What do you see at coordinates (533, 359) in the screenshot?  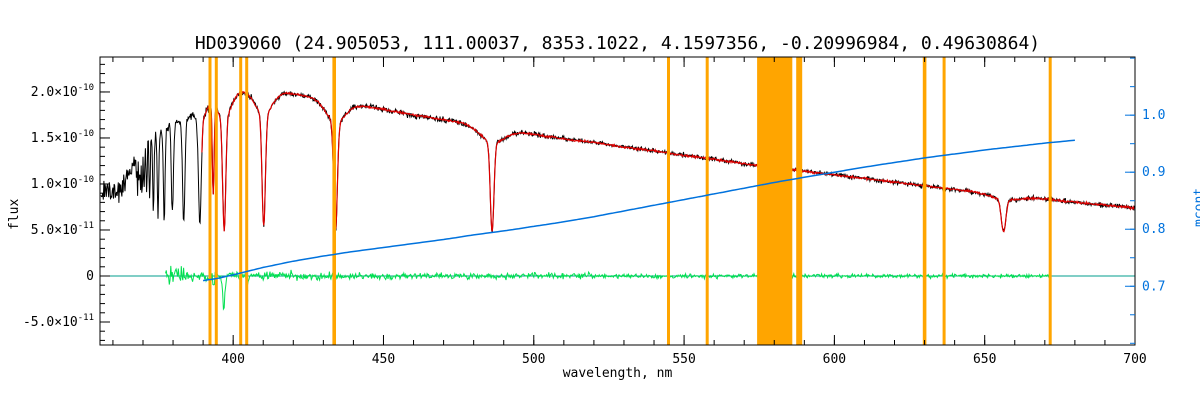 I see `x-tick-label: 500` at bounding box center [533, 359].